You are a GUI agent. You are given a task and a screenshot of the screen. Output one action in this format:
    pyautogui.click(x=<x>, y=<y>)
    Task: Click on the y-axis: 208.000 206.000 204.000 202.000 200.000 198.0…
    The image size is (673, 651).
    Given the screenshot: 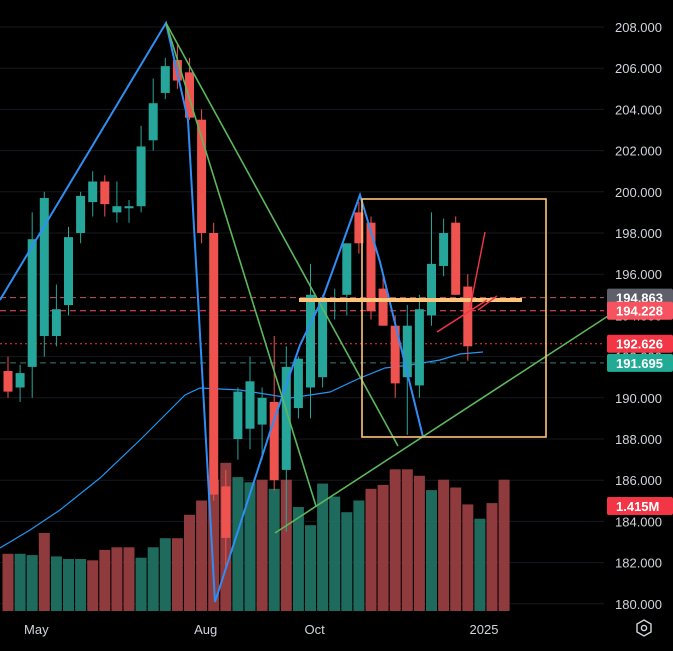 What is the action you would take?
    pyautogui.click(x=638, y=316)
    